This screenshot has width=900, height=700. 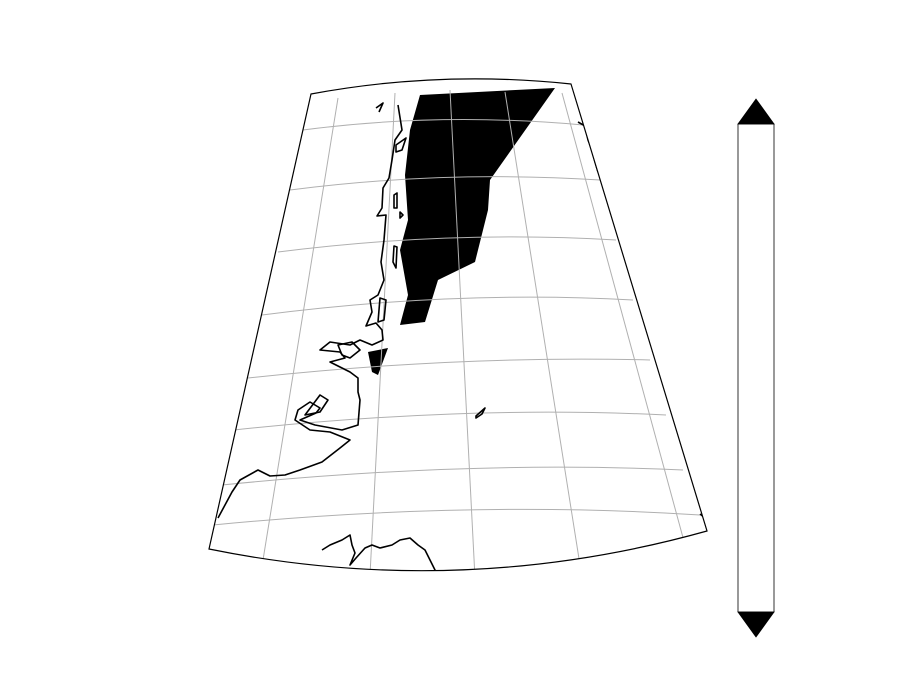 What do you see at coordinates (756, 368) in the screenshot?
I see `colorbar-frame` at bounding box center [756, 368].